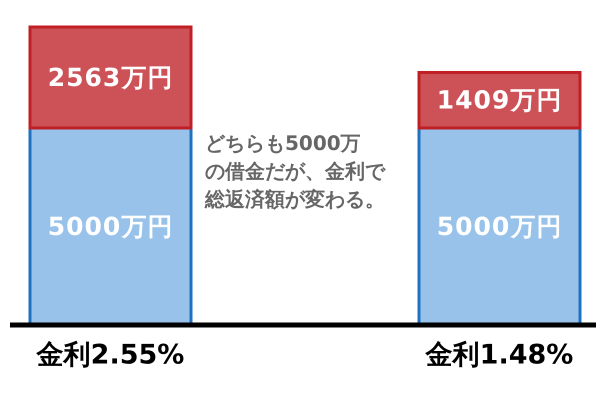 Image resolution: width=600 pixels, height=400 pixels. I want to click on data-label: 2563万円, so click(111, 77).